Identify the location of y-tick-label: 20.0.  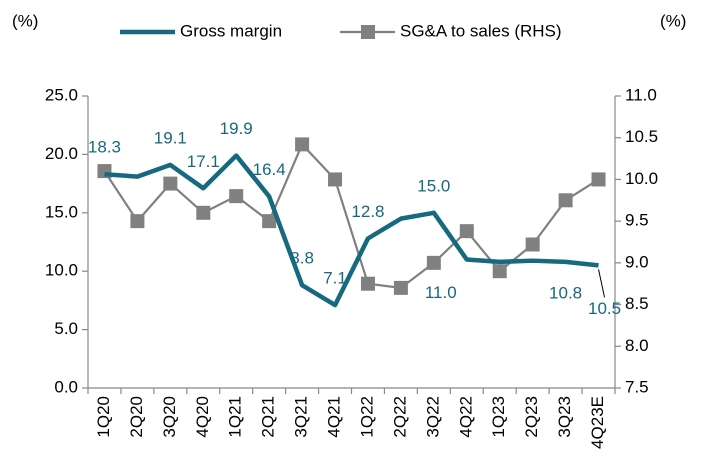
(61, 153).